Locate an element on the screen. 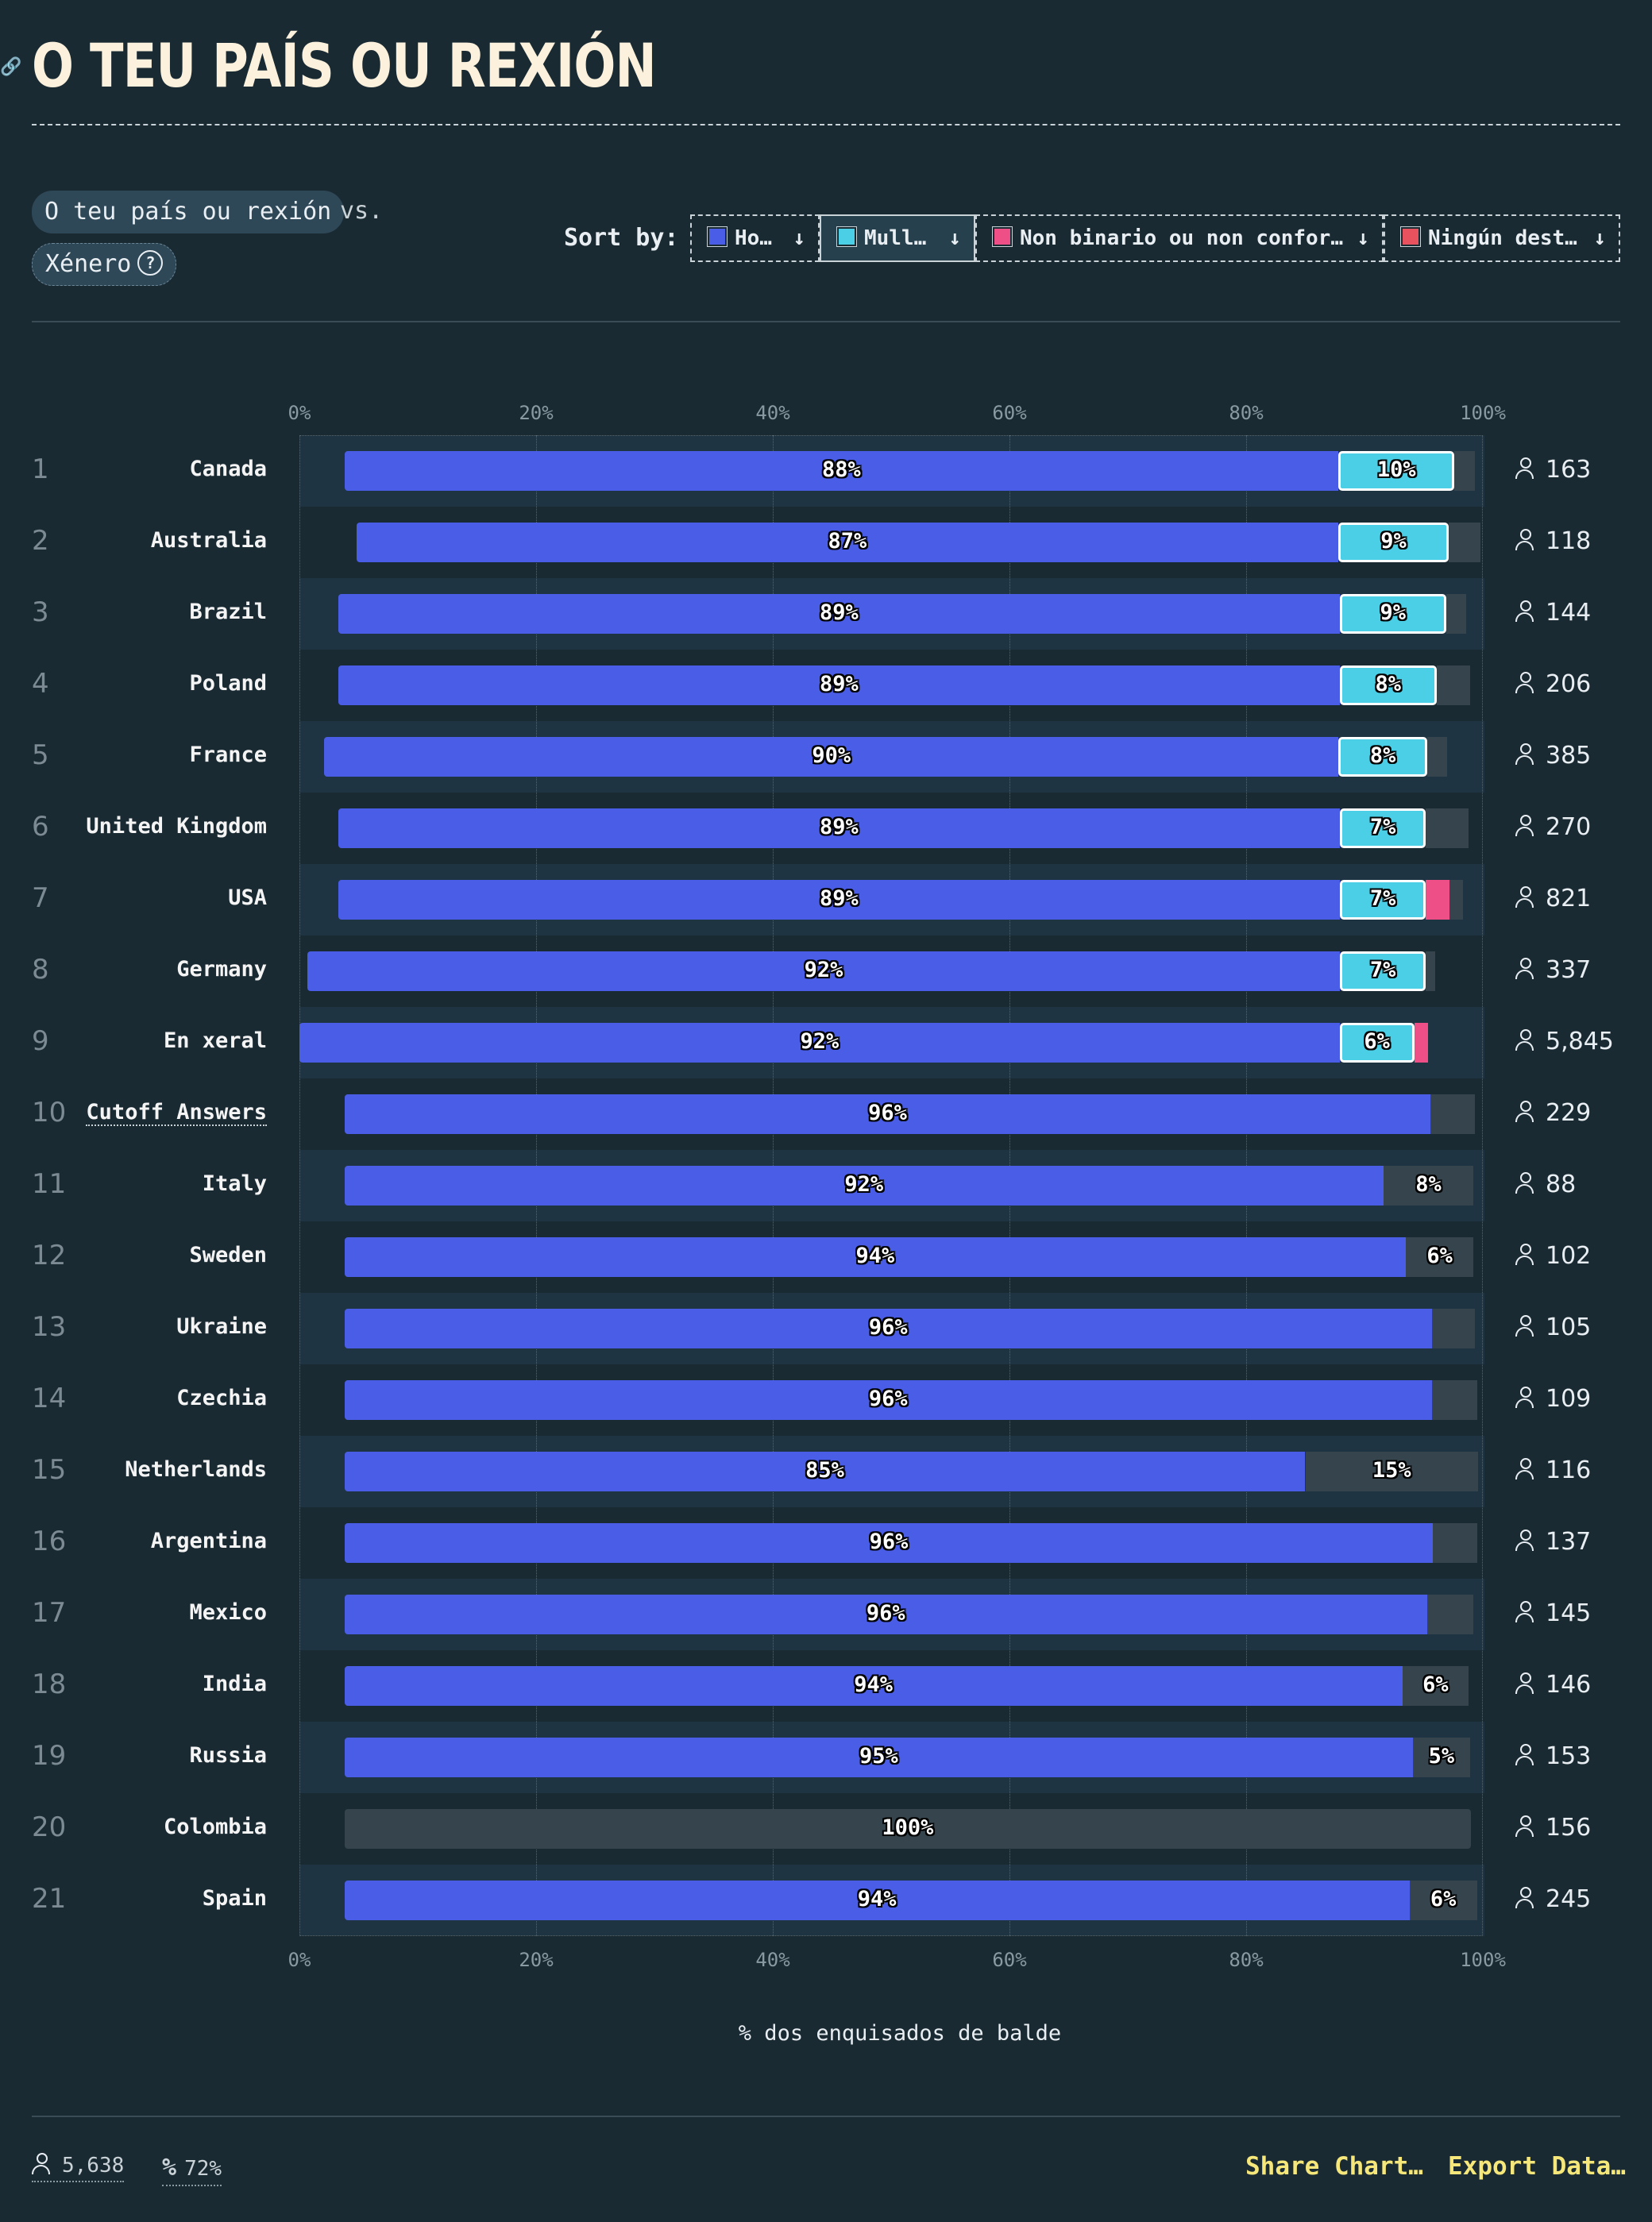 This screenshot has height=2222, width=1652. row-count-value: 5,845 is located at coordinates (1580, 1042).